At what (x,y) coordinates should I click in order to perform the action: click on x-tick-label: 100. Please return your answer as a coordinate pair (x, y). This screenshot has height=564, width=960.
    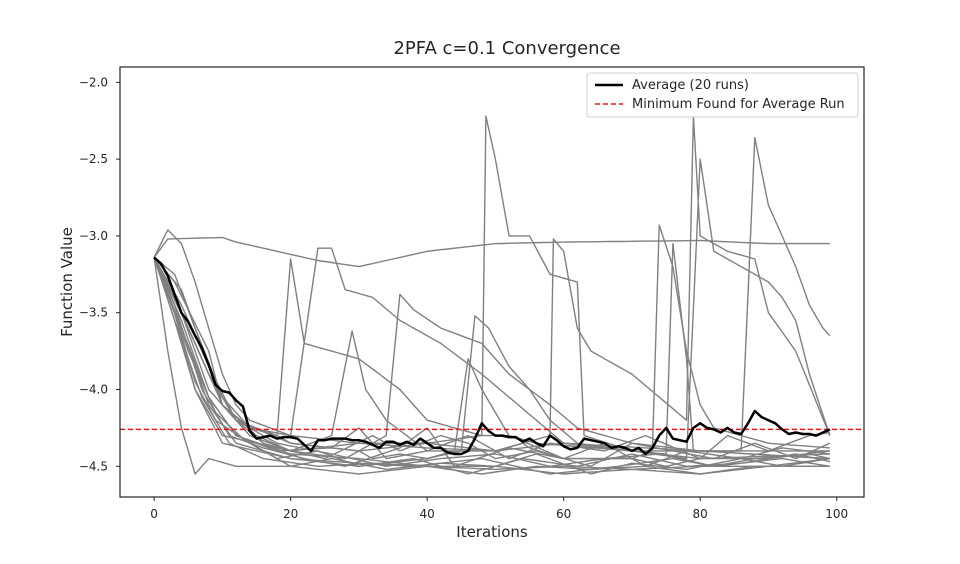
    Looking at the image, I should click on (836, 514).